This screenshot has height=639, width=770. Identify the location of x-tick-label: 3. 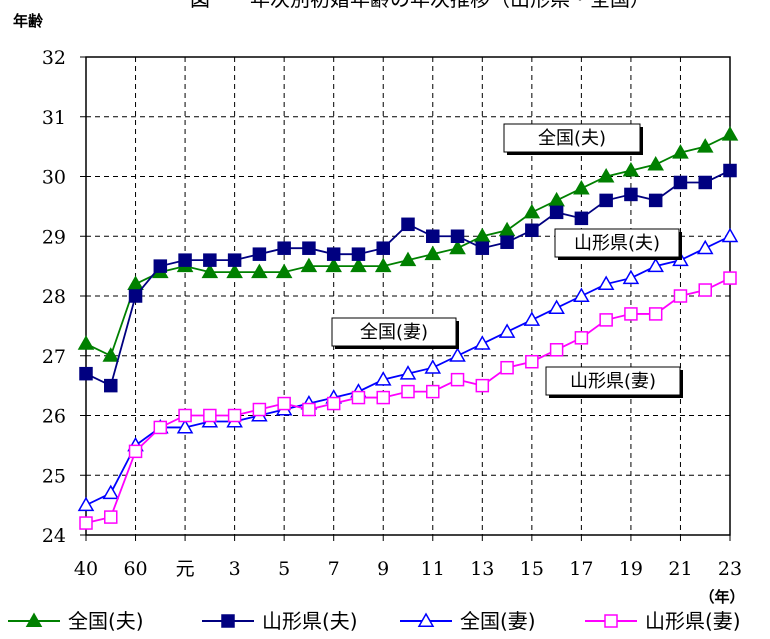
(235, 569).